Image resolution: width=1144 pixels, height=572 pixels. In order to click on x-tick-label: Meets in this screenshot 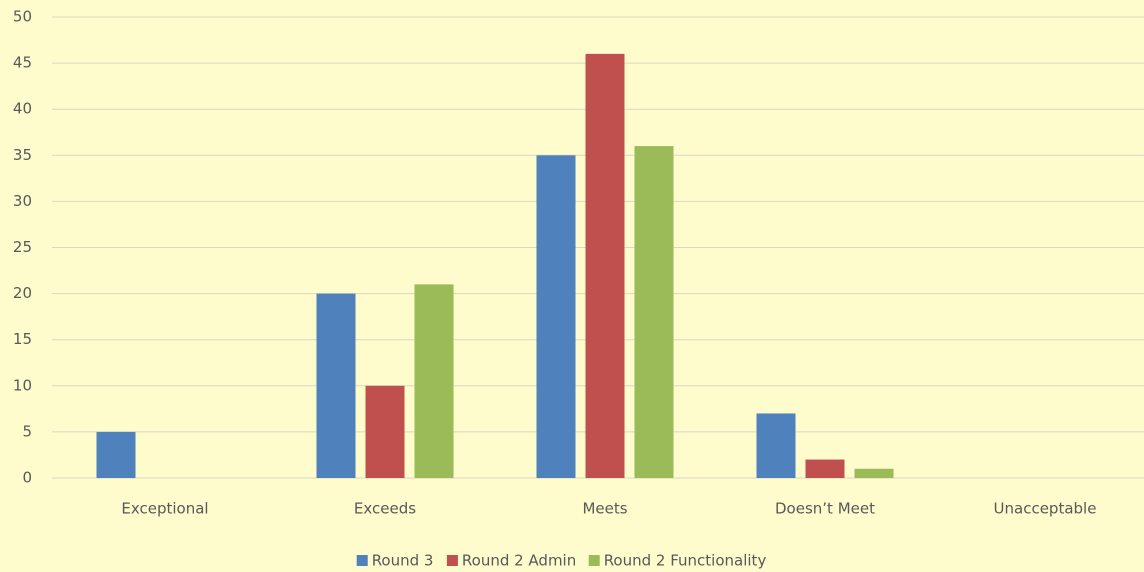, I will do `click(604, 509)`.